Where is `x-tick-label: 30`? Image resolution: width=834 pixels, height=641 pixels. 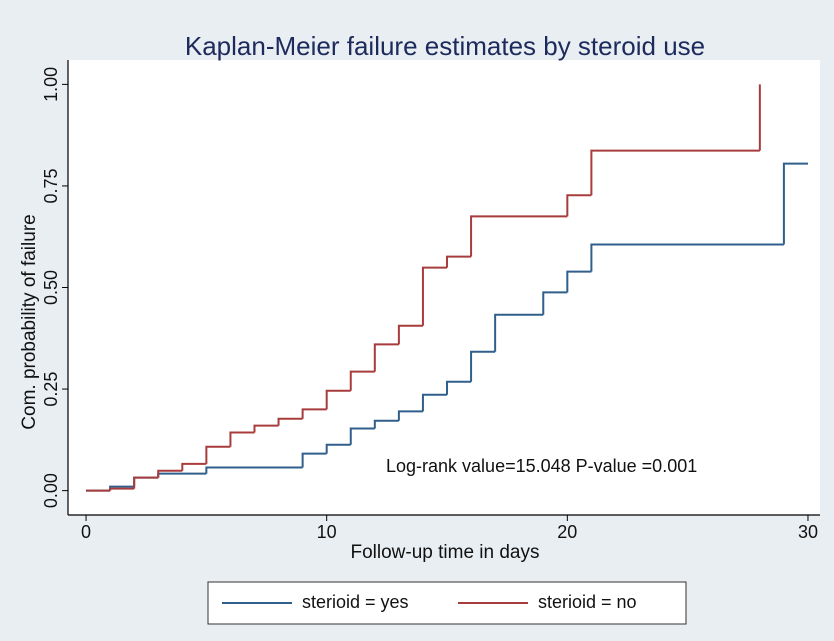
x-tick-label: 30 is located at coordinates (808, 532).